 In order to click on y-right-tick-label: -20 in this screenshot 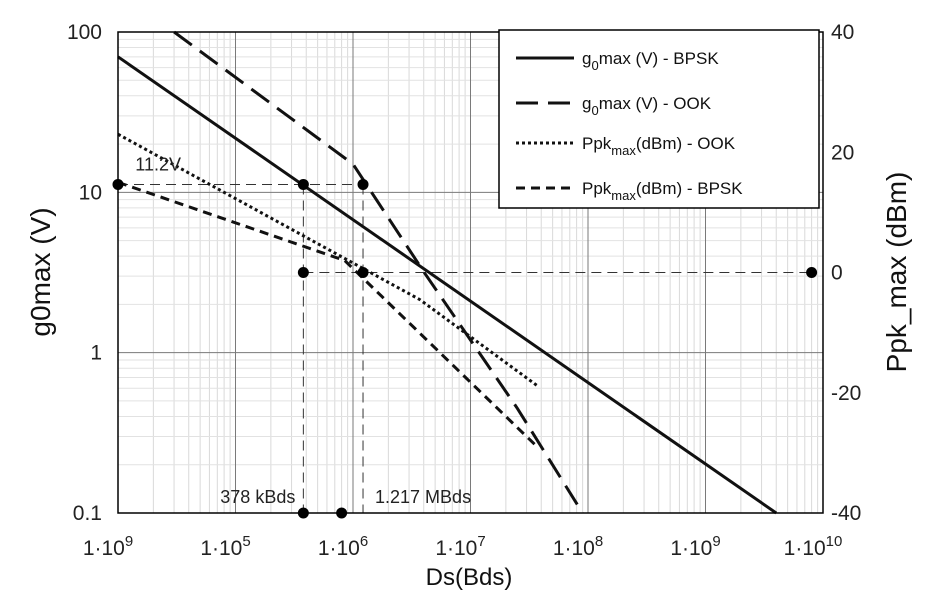, I will do `click(846, 393)`.